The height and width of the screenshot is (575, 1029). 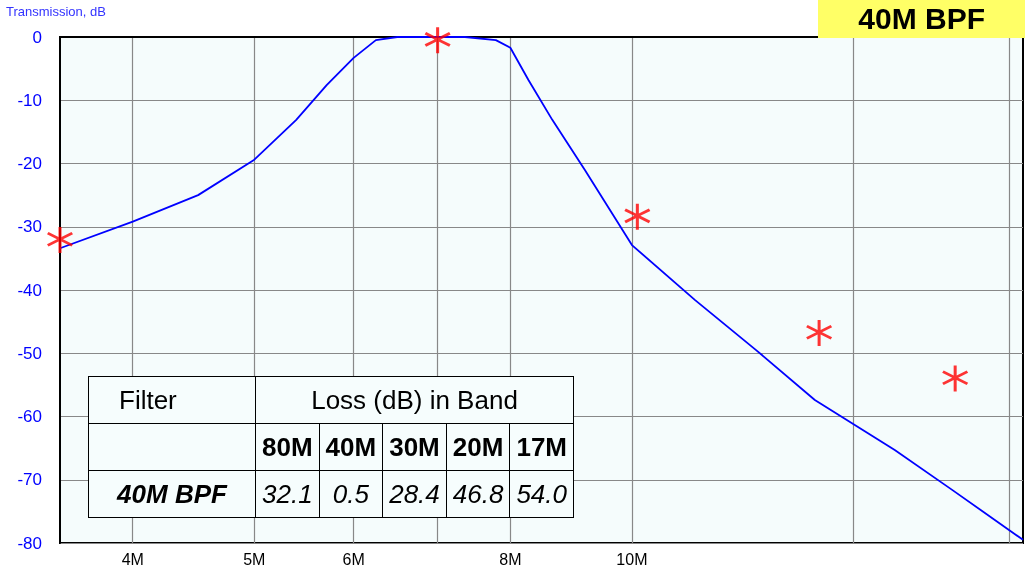 What do you see at coordinates (478, 494) in the screenshot?
I see `annotation: 46.8` at bounding box center [478, 494].